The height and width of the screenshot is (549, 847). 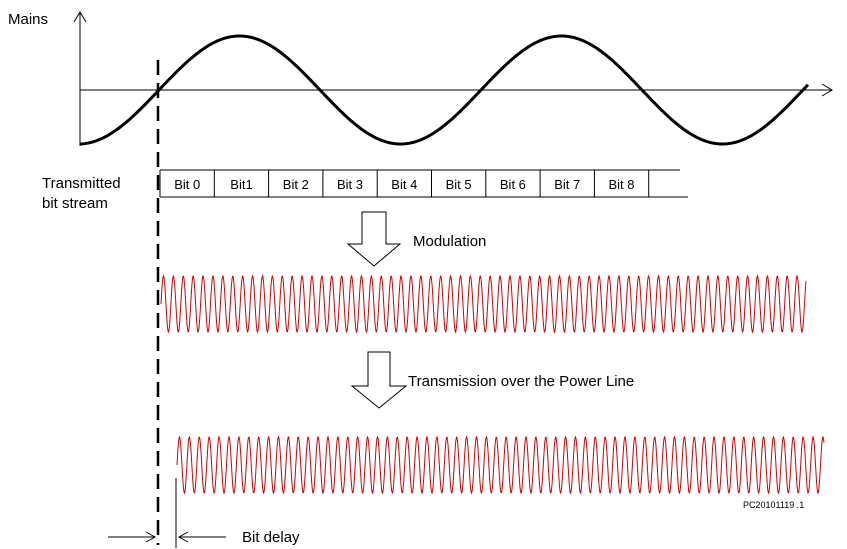 What do you see at coordinates (827, 90) in the screenshot?
I see `mains-x-axis-arrowhead` at bounding box center [827, 90].